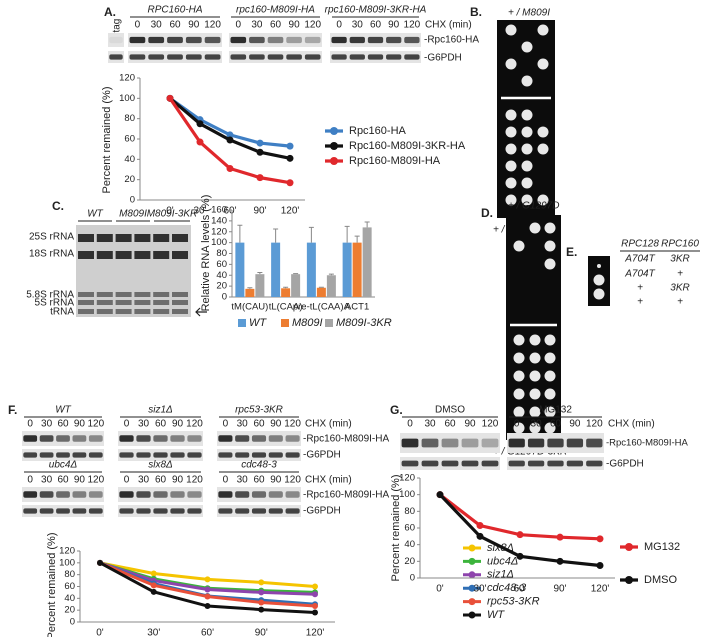 This screenshot has height=637, width=719. What do you see at coordinates (412, 25) in the screenshot?
I see `lane-label: 120` at bounding box center [412, 25].